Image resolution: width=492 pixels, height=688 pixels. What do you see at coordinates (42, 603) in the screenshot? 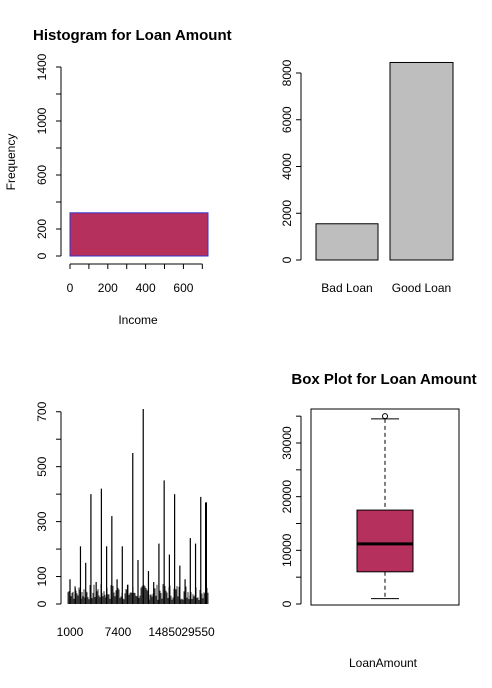
I see `spike-y-tick-label: 0` at bounding box center [42, 603].